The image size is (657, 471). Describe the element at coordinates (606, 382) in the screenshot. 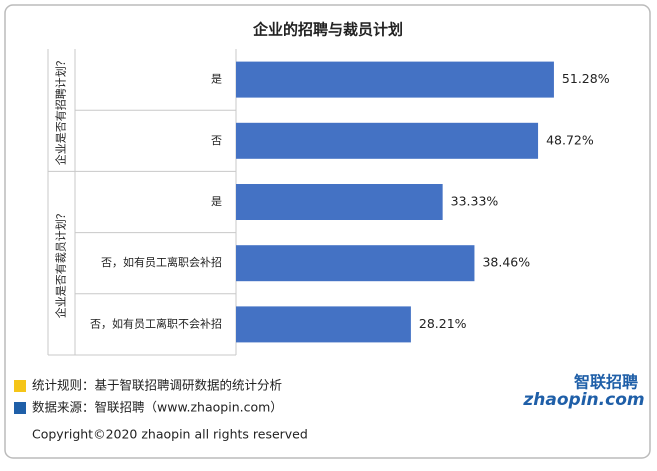

I see `logo-name: 智联招聘` at that location.